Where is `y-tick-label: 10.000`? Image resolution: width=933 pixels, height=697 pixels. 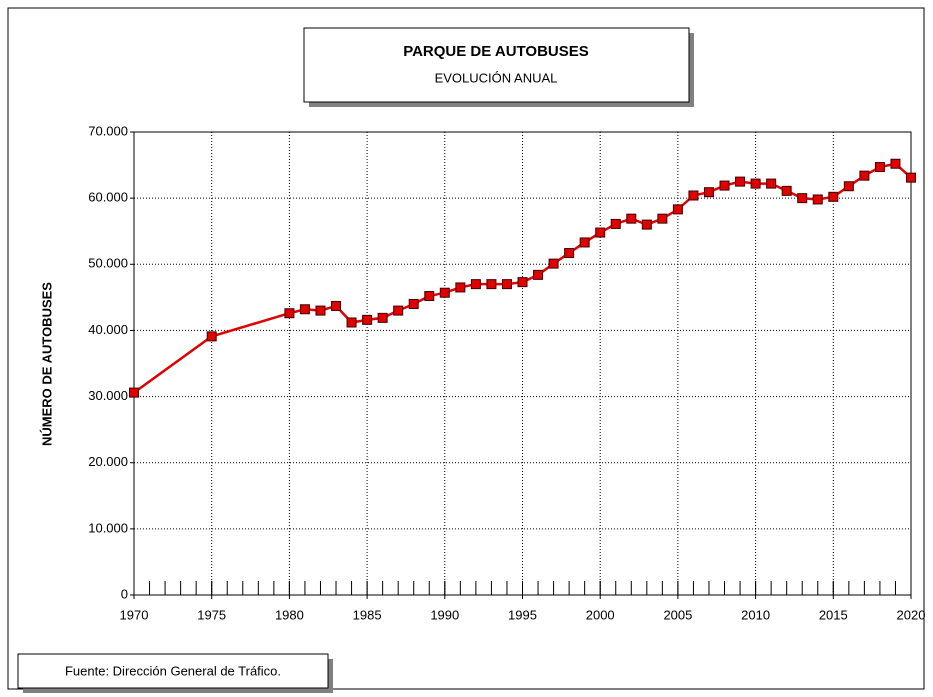 y-tick-label: 10.000 is located at coordinates (108, 527).